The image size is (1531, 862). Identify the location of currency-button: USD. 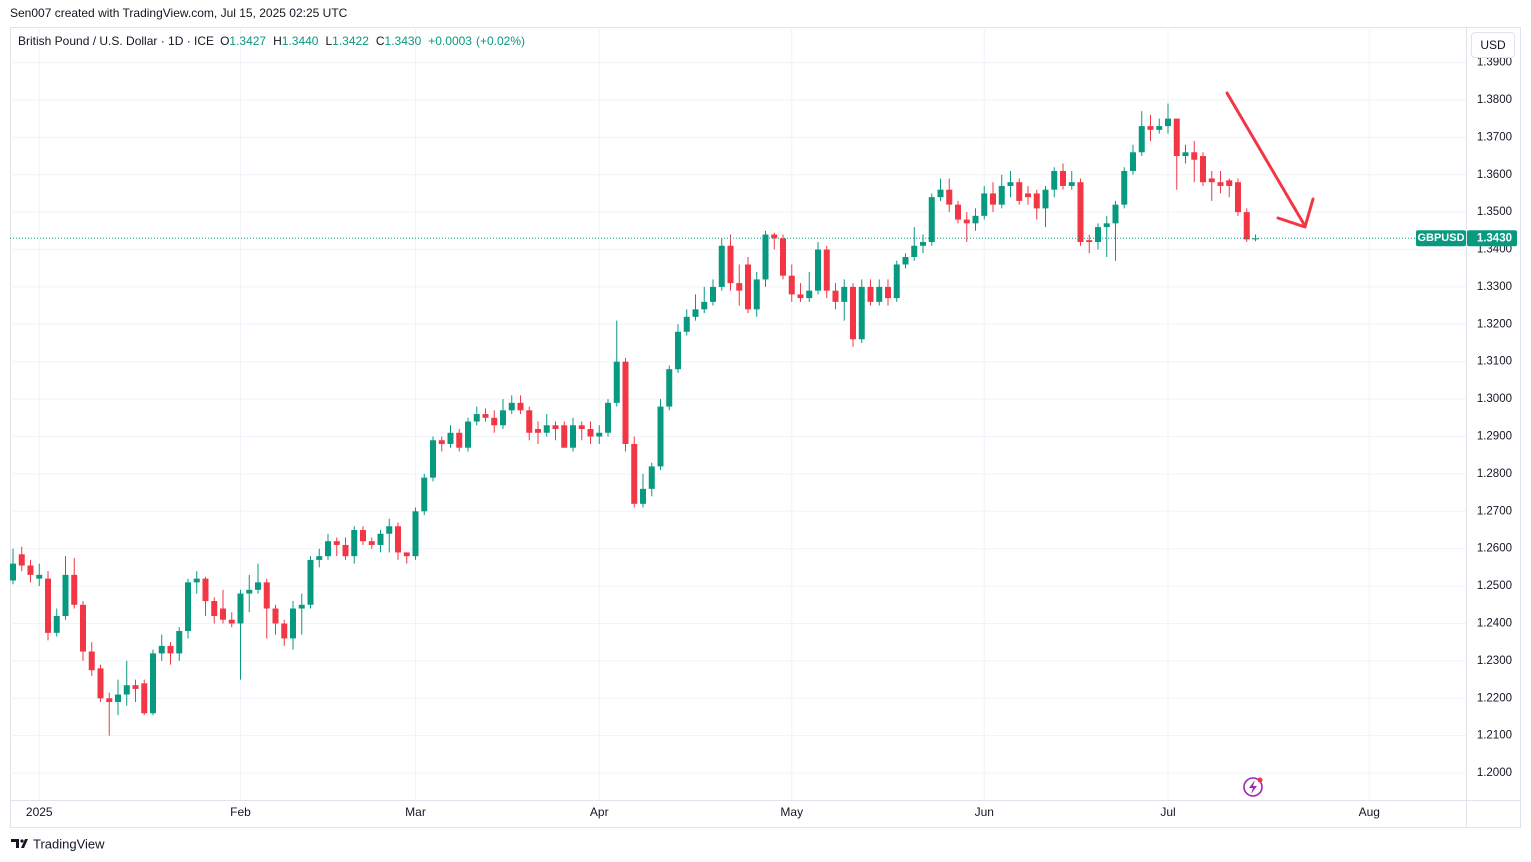
(1493, 45).